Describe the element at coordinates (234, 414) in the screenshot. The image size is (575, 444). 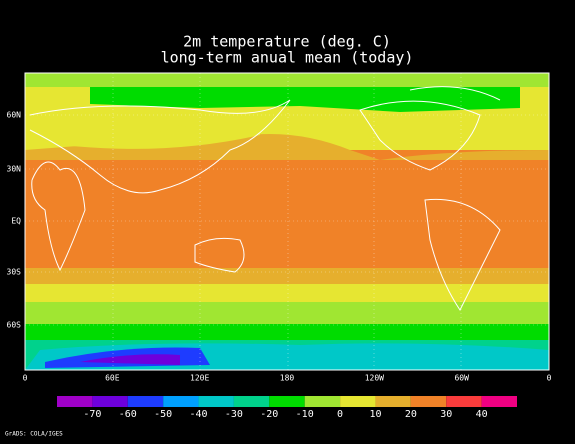
I see `colorbar-label: -30` at that location.